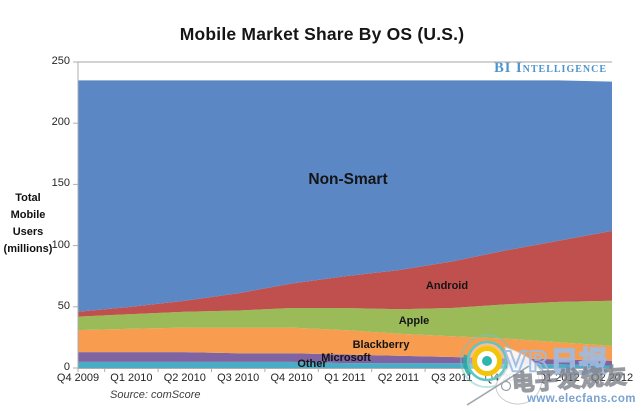  I want to click on x-tick-label-q4-2010: Q4 2010, so click(291, 378).